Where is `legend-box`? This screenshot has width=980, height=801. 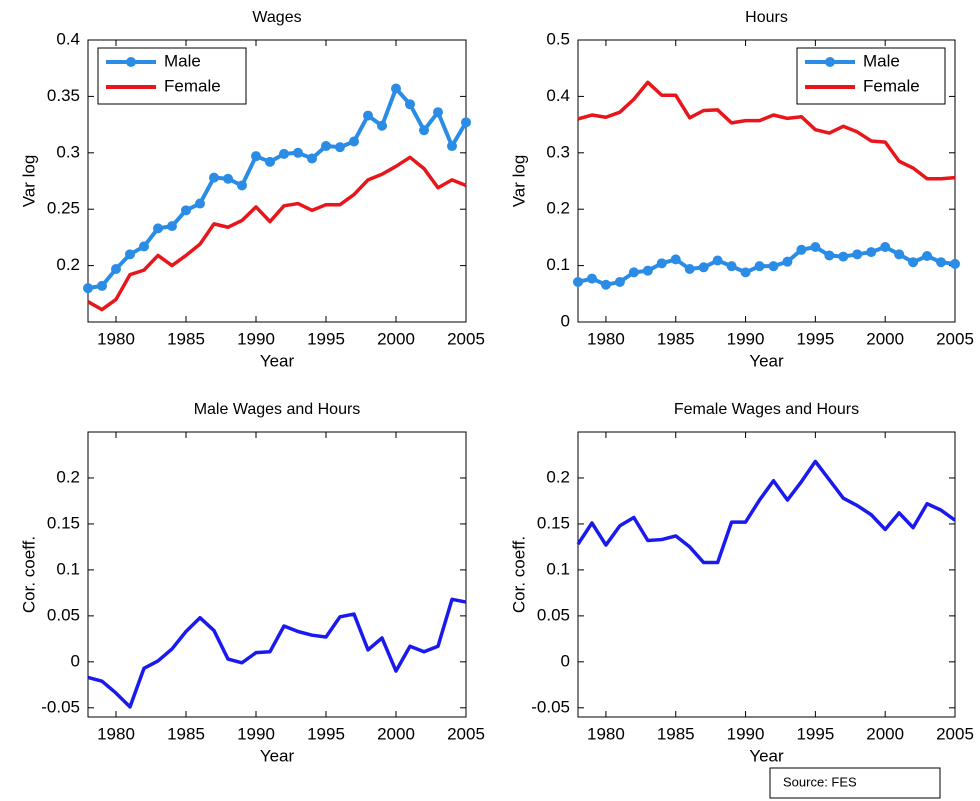 legend-box is located at coordinates (871, 76).